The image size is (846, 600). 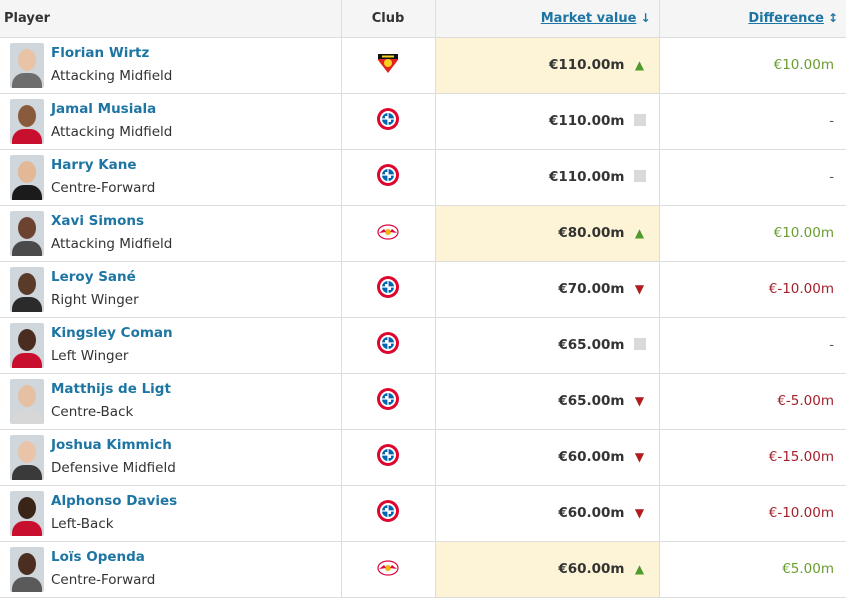 What do you see at coordinates (114, 501) in the screenshot?
I see `player-name-link: Alphonso Davies` at bounding box center [114, 501].